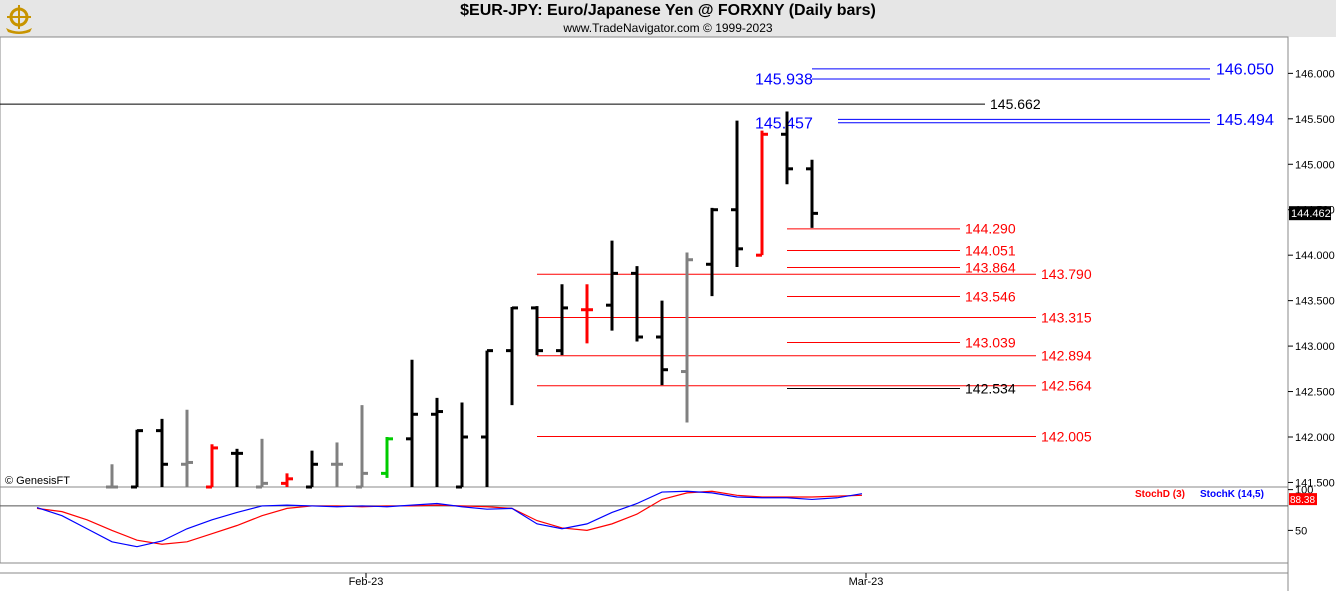 This screenshot has height=591, width=1336. What do you see at coordinates (1232, 494) in the screenshot?
I see `stoch-legend-entry: StochK (14,5)` at bounding box center [1232, 494].